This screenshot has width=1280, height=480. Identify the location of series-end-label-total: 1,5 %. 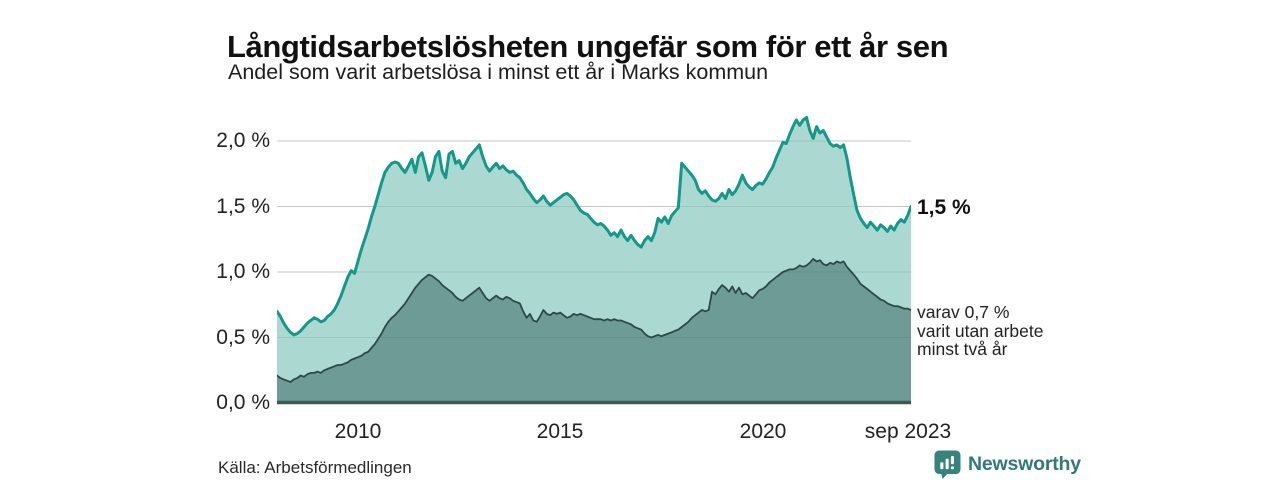
(944, 207).